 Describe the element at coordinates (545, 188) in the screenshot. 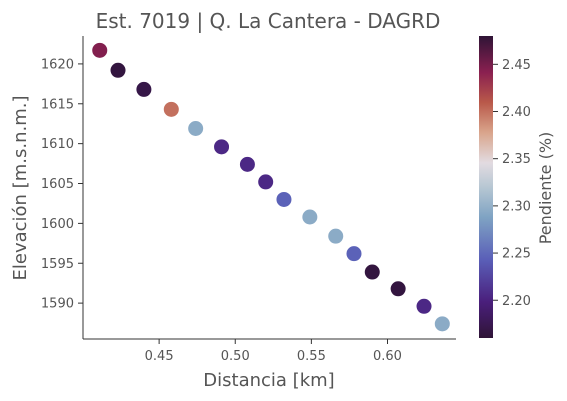

I see `colorbar-label: Pendiente (%)` at that location.